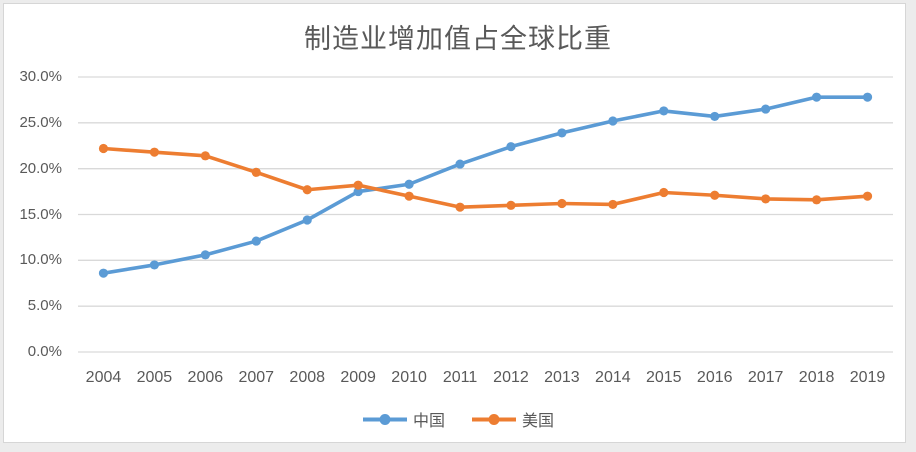 This screenshot has width=916, height=452. What do you see at coordinates (256, 172) in the screenshot?
I see `data-point-美国-2007` at bounding box center [256, 172].